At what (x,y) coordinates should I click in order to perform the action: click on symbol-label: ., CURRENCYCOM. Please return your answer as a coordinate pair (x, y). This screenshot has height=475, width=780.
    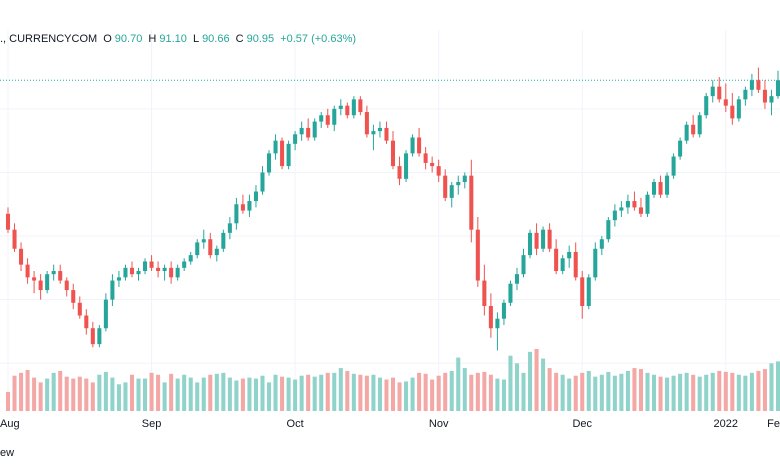
    Looking at the image, I should click on (49, 39).